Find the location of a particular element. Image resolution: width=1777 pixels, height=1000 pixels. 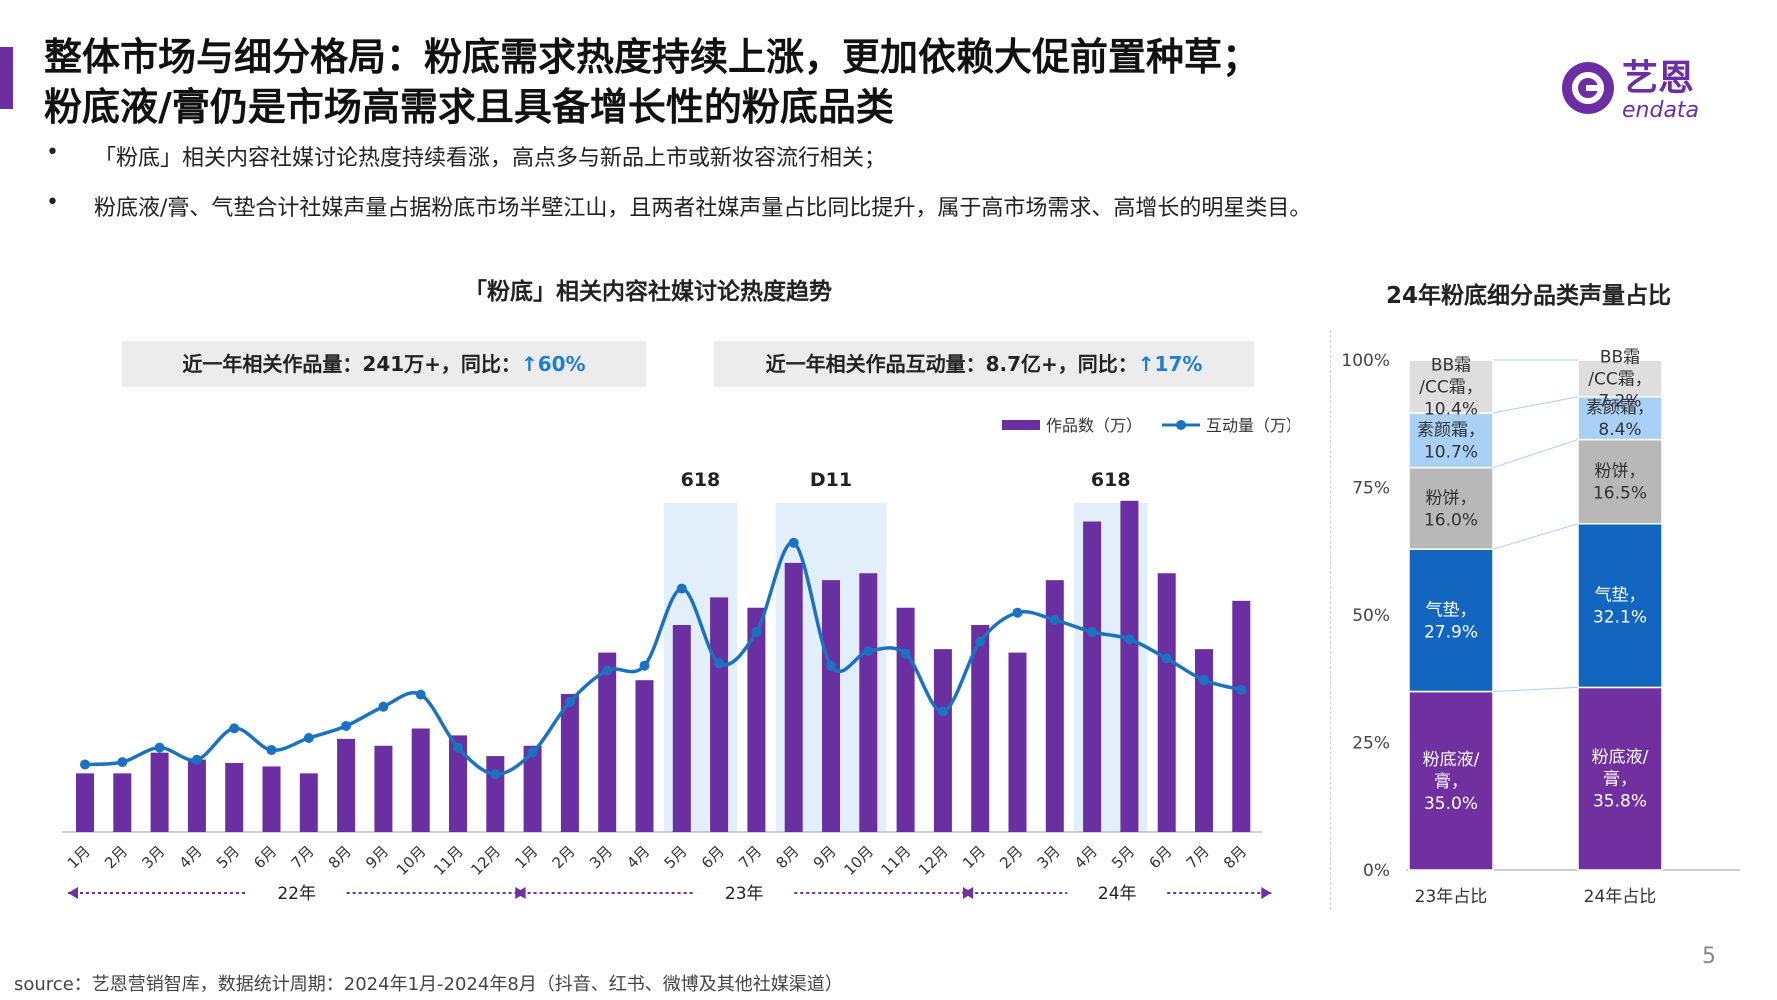

bullet-item: • 「粉底」相关内容社媒讨论热度持续看涨，高点多与新品上市或新妆容流行相关； is located at coordinates (678, 156).